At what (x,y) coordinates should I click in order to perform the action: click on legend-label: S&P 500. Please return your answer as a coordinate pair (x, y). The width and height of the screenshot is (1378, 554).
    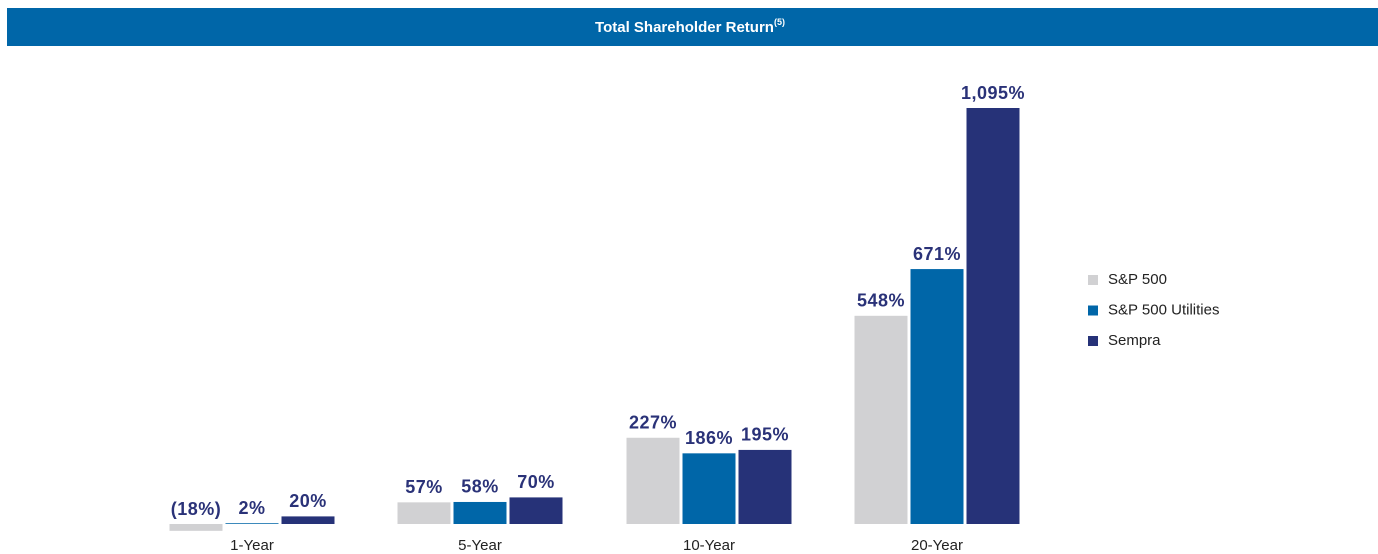
    Looking at the image, I should click on (1137, 279).